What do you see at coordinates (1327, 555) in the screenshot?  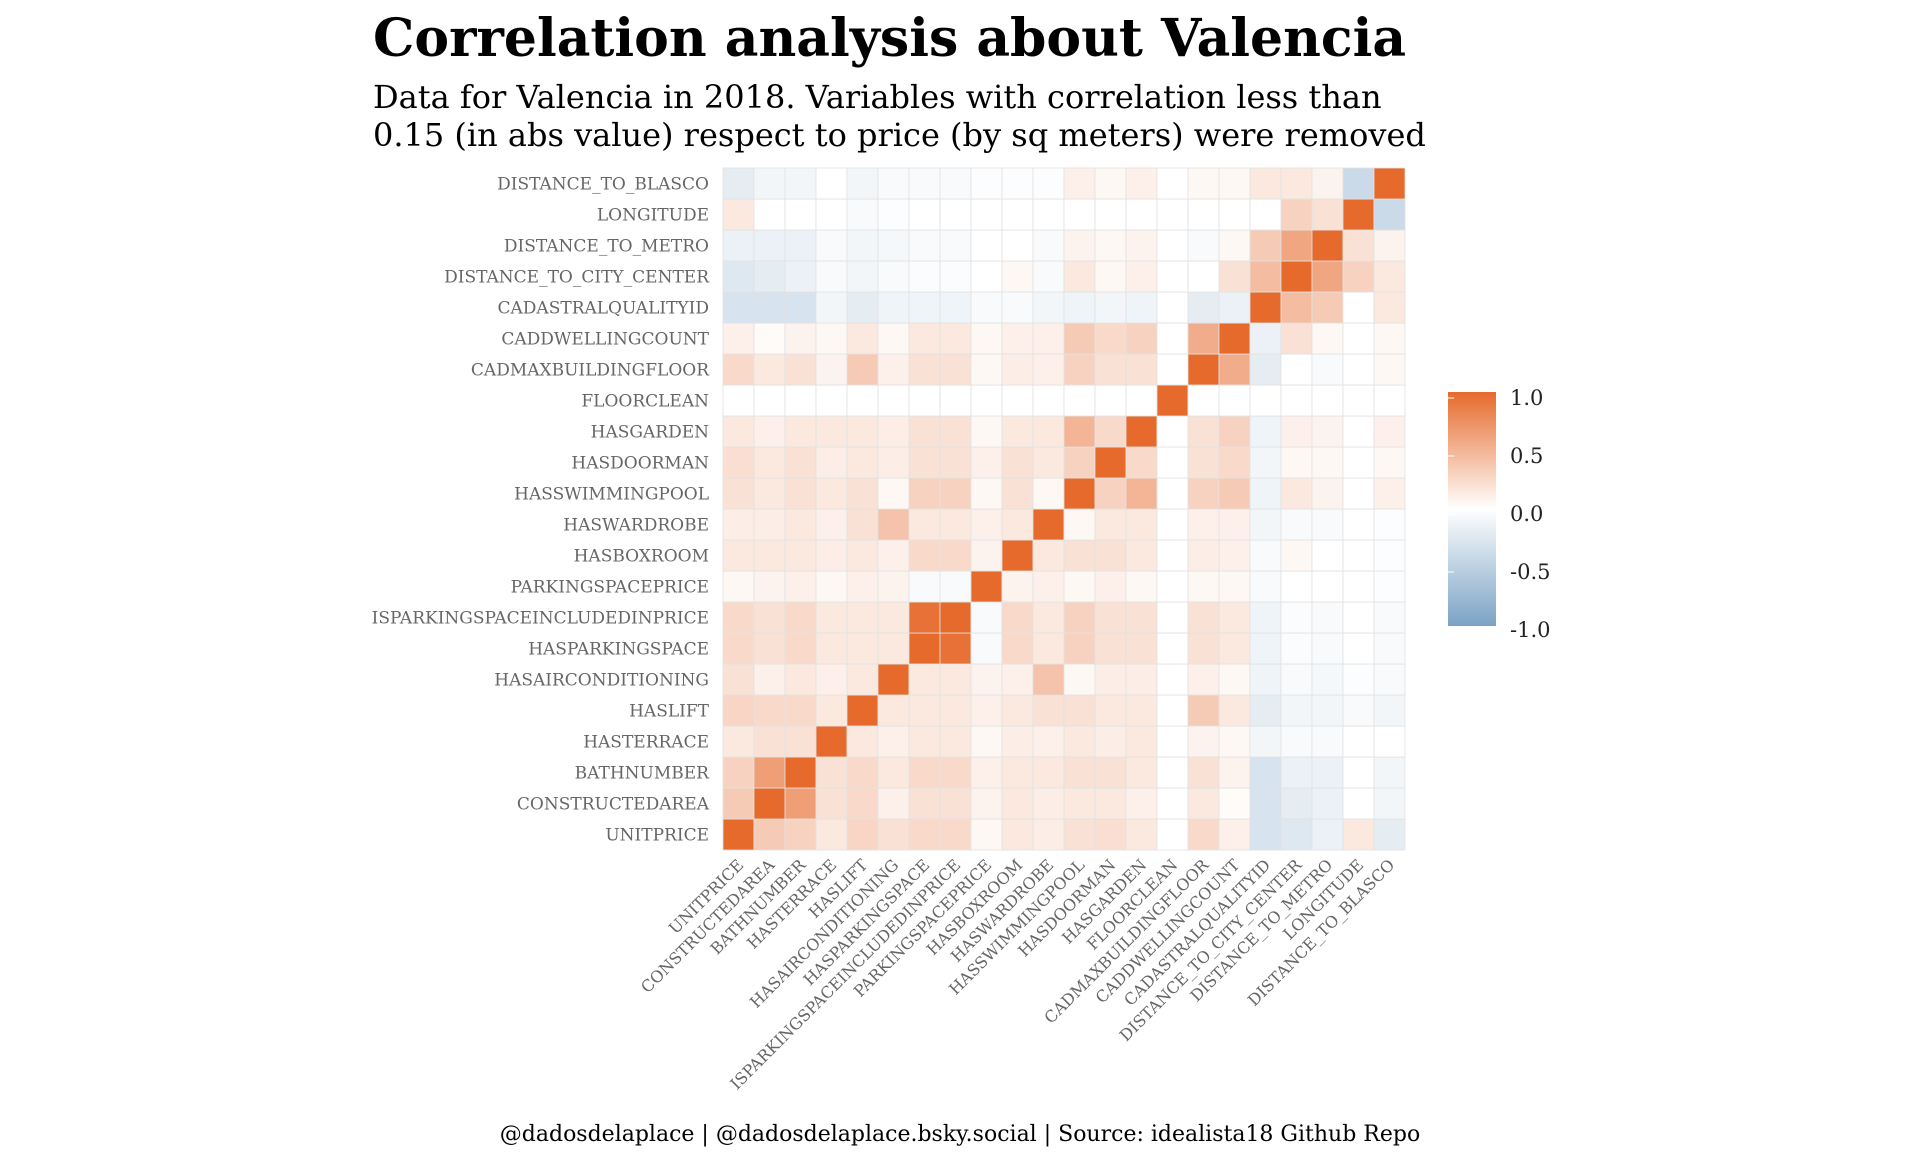 I see `heatmap-cell-distance_to_metro-hasboxroom` at bounding box center [1327, 555].